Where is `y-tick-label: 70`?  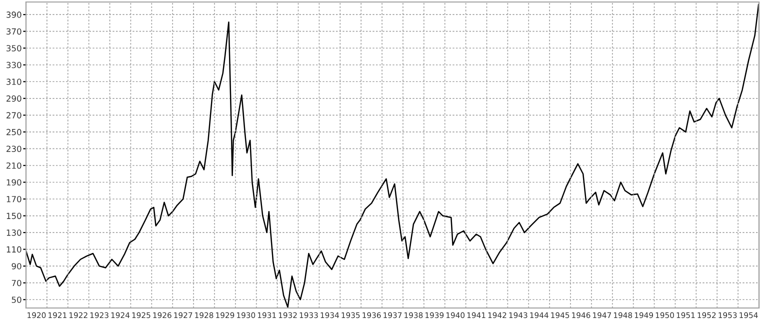 y-tick-label: 70 is located at coordinates (17, 283).